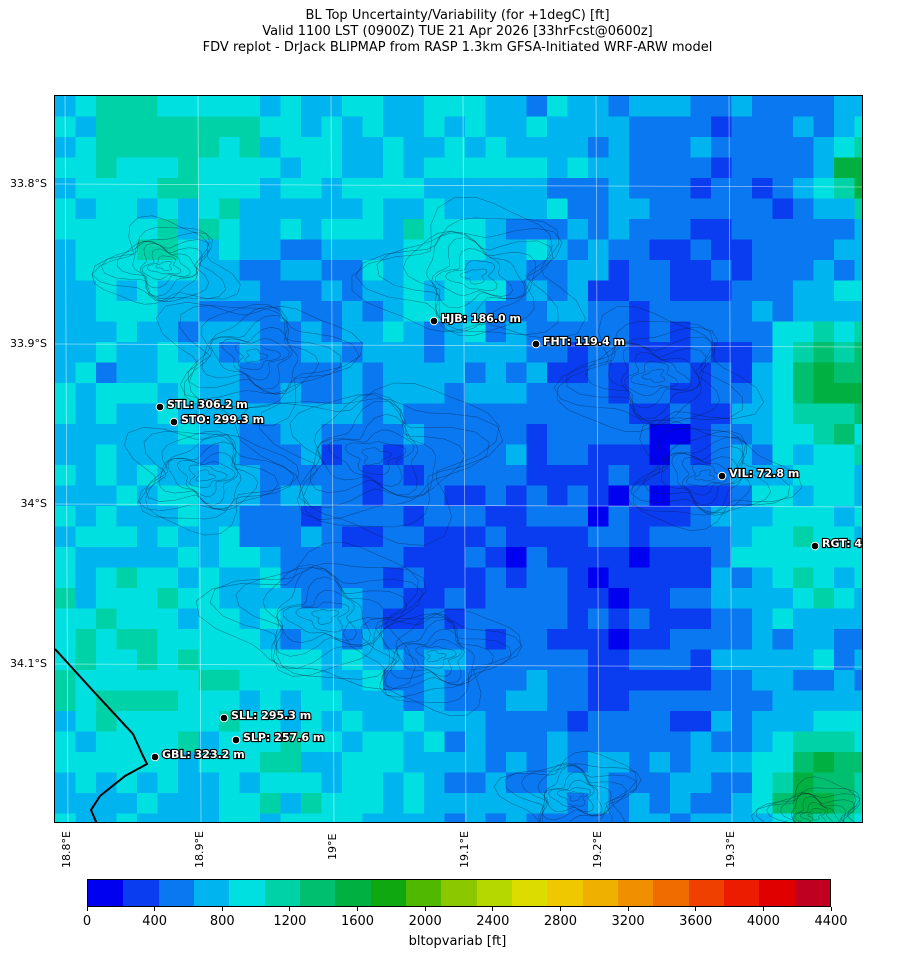 This screenshot has width=915, height=962. Describe the element at coordinates (481, 318) in the screenshot. I see `station-label: HJB: 186.0 m` at that location.